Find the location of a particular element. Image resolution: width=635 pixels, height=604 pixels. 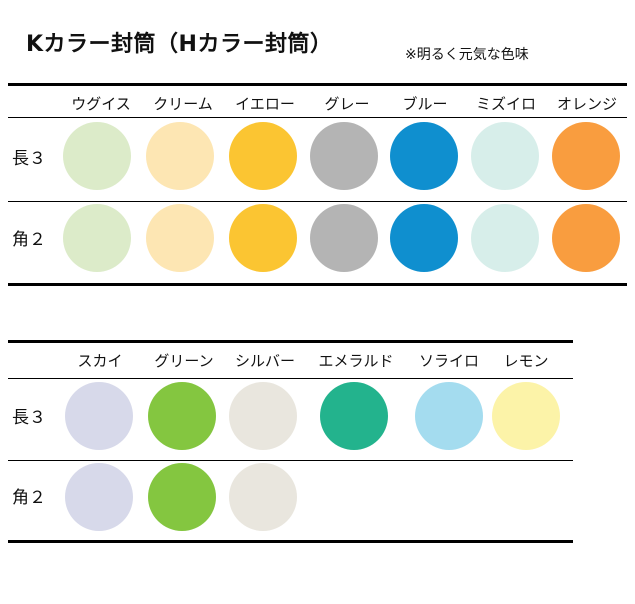

color-note: ※明るく元気な色味 is located at coordinates (467, 55).